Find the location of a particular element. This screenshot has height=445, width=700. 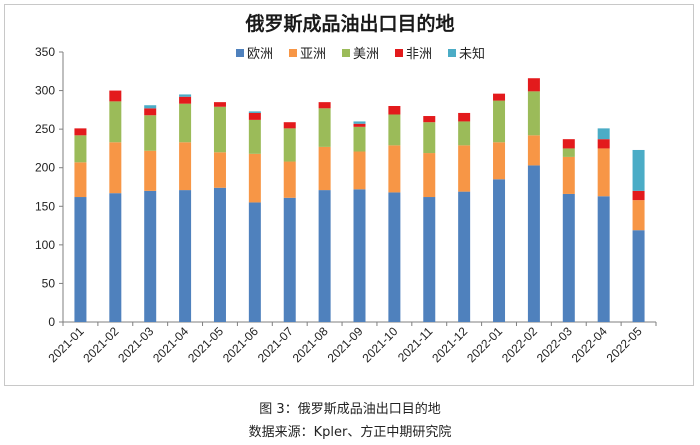

x-tick-label: 2022-04 is located at coordinates (589, 344).